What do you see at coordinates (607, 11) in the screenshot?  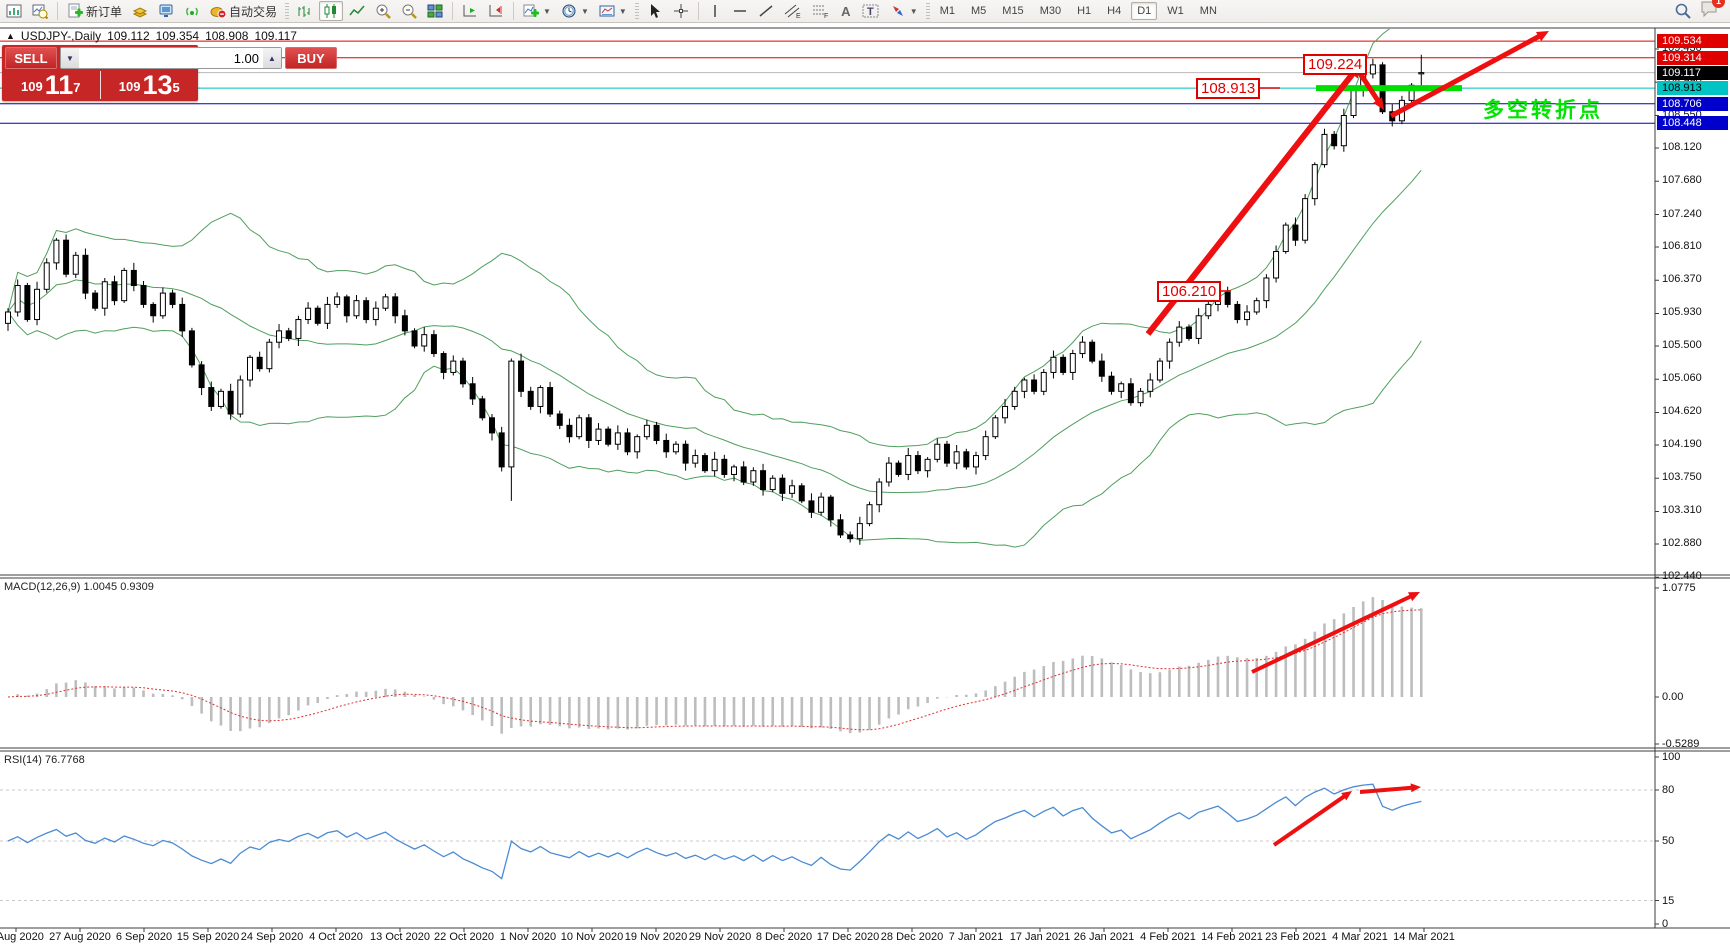 I see `template-icon` at bounding box center [607, 11].